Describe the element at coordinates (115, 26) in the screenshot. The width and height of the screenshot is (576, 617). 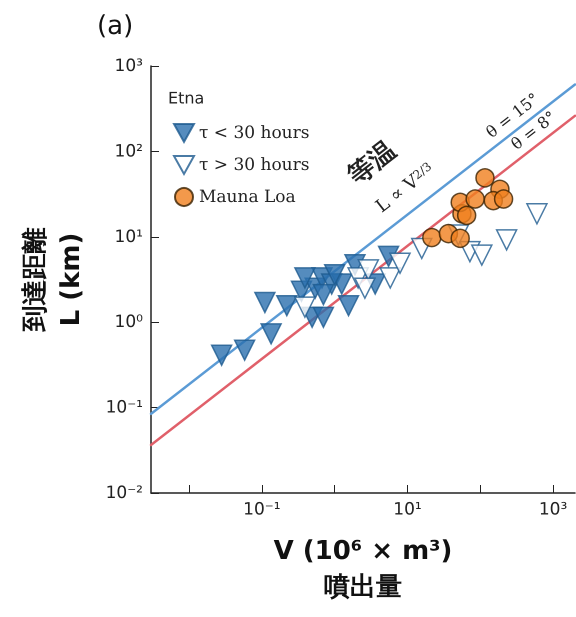
I see `chart-title: (a)` at that location.